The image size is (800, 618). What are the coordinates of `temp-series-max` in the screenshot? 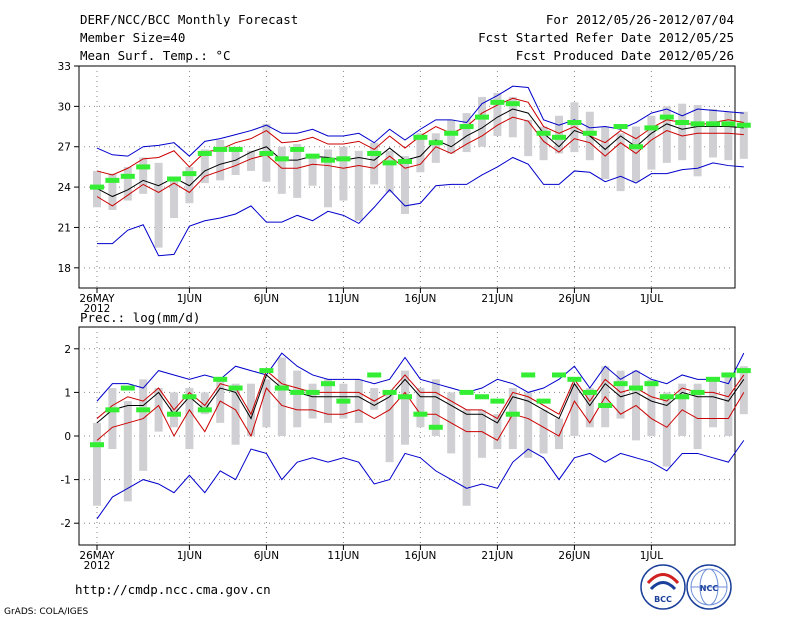 It's located at (420, 121).